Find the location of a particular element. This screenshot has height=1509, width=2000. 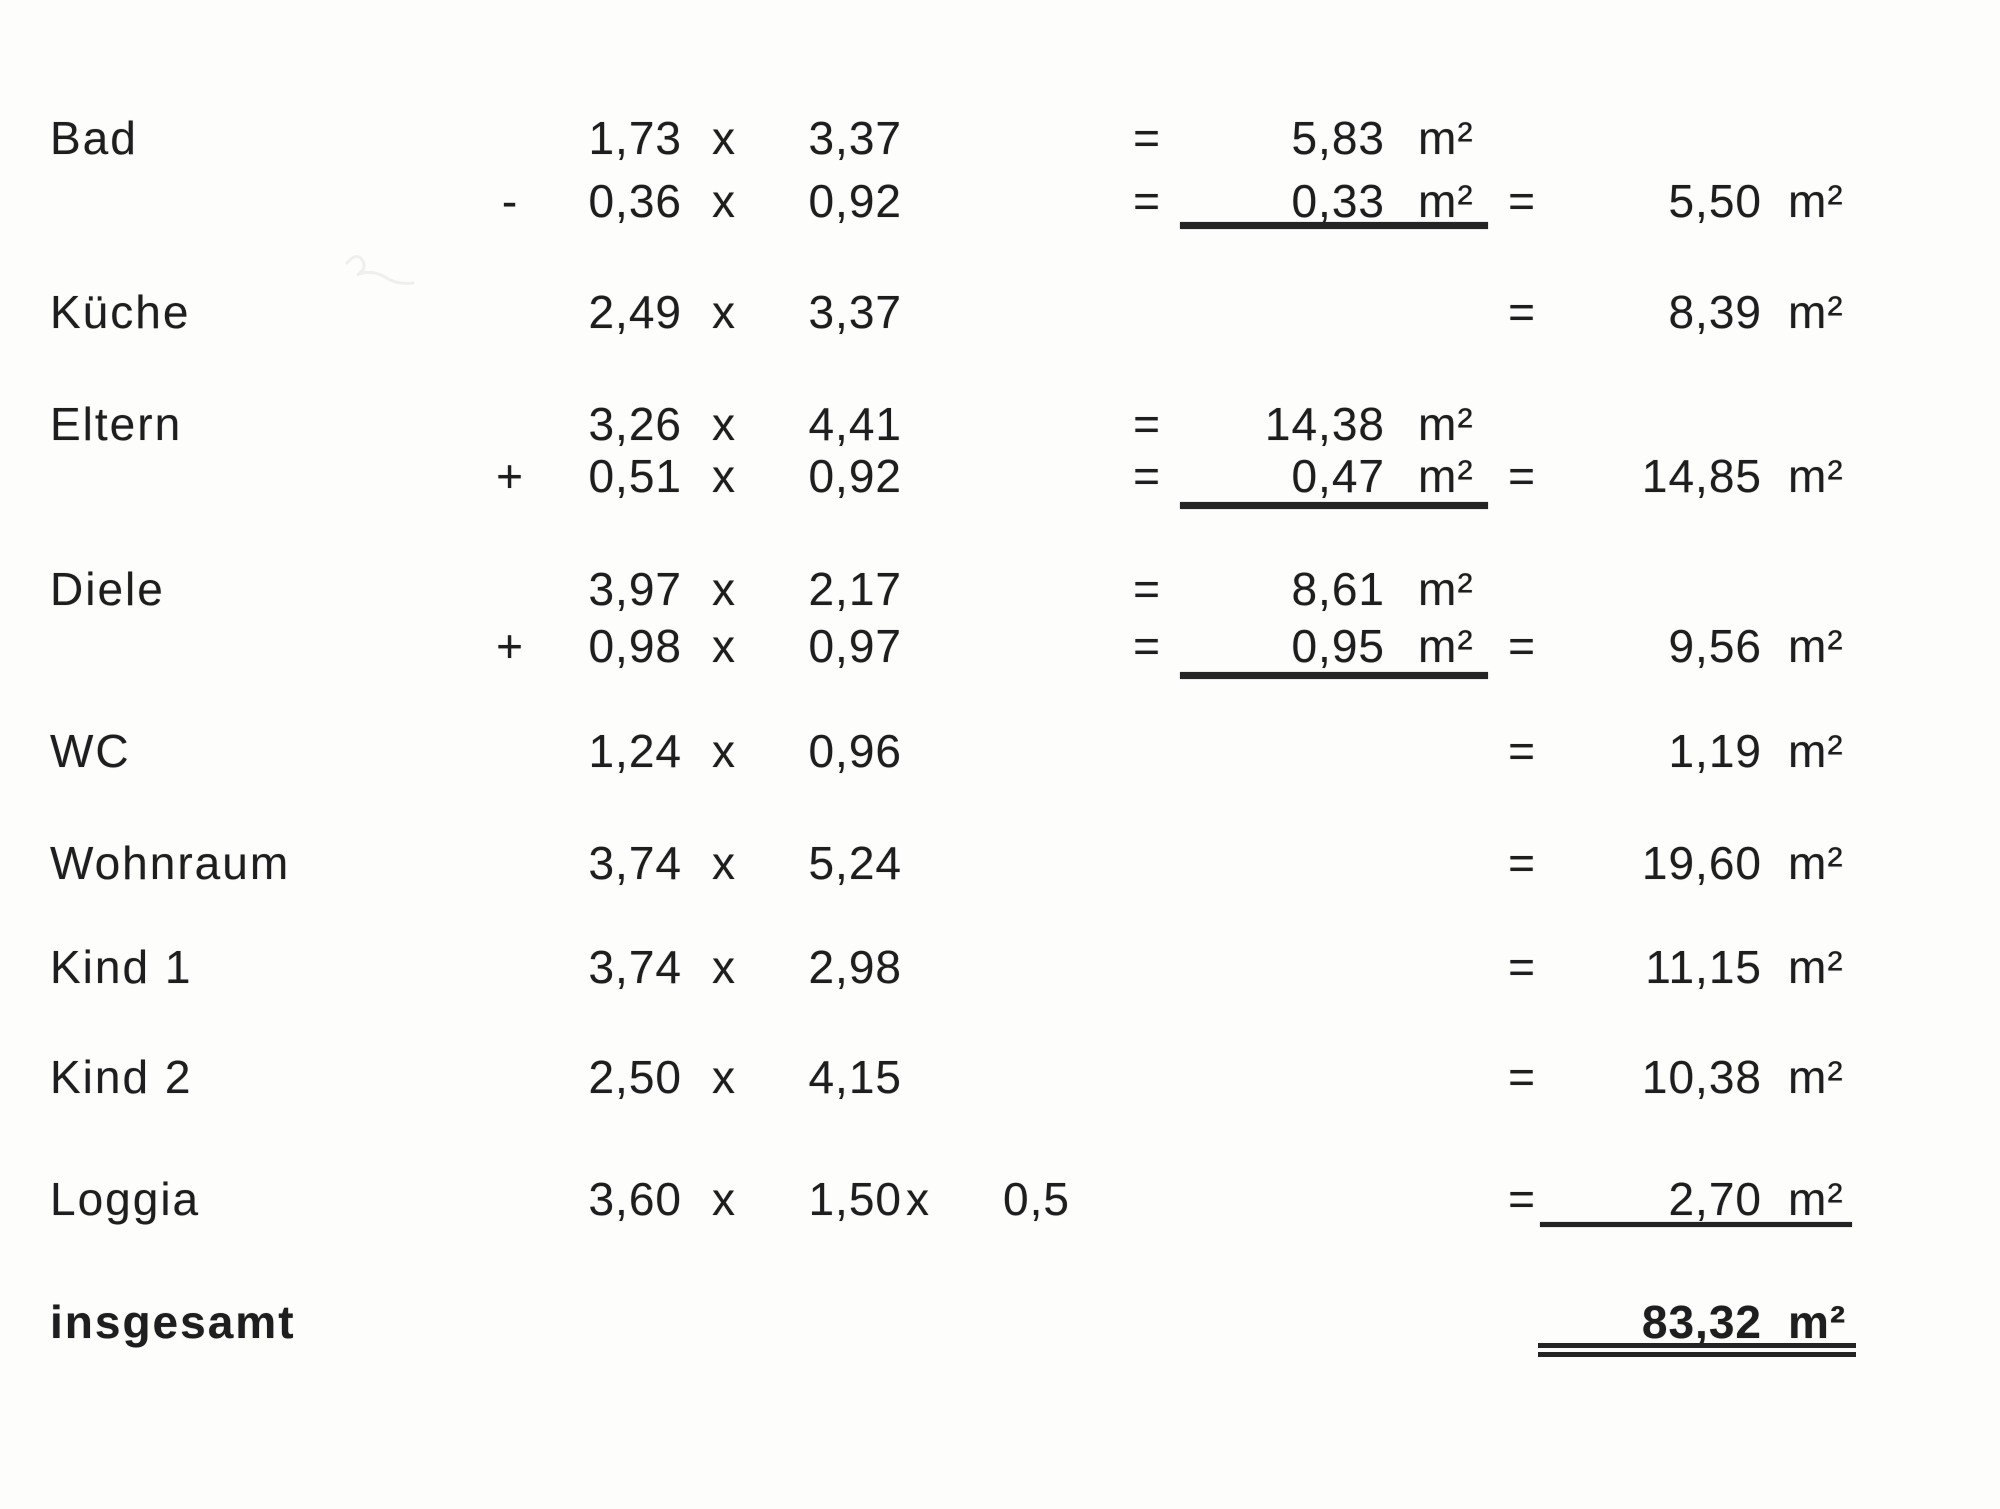

total-label: insgesamt is located at coordinates (173, 1322).